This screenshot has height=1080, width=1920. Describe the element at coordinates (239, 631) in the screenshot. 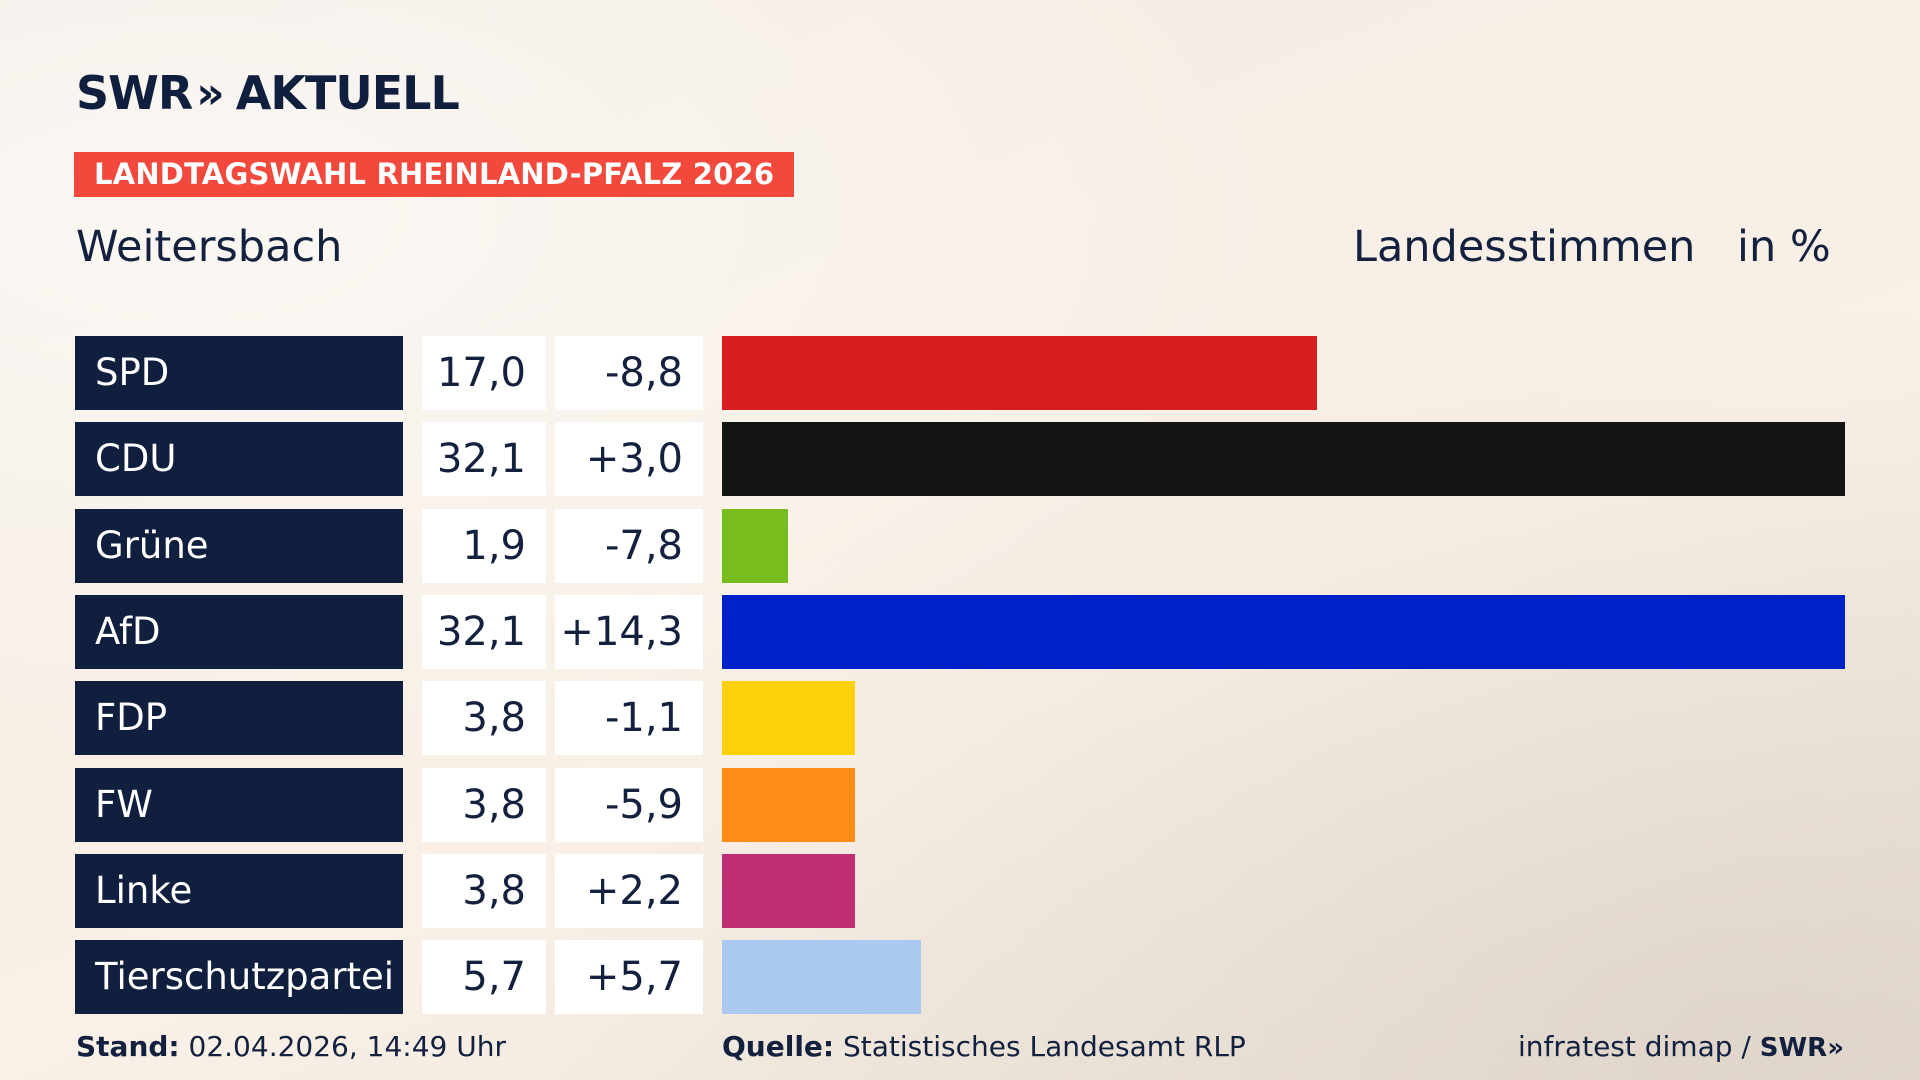

I see `party-label: AfD` at that location.